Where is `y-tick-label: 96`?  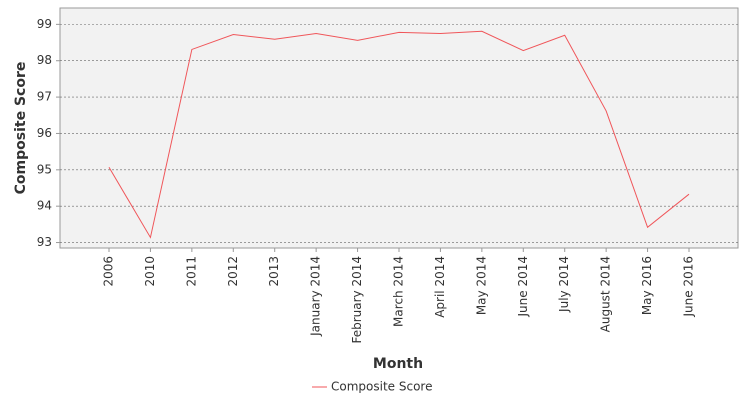
y-tick-label: 96 is located at coordinates (44, 133).